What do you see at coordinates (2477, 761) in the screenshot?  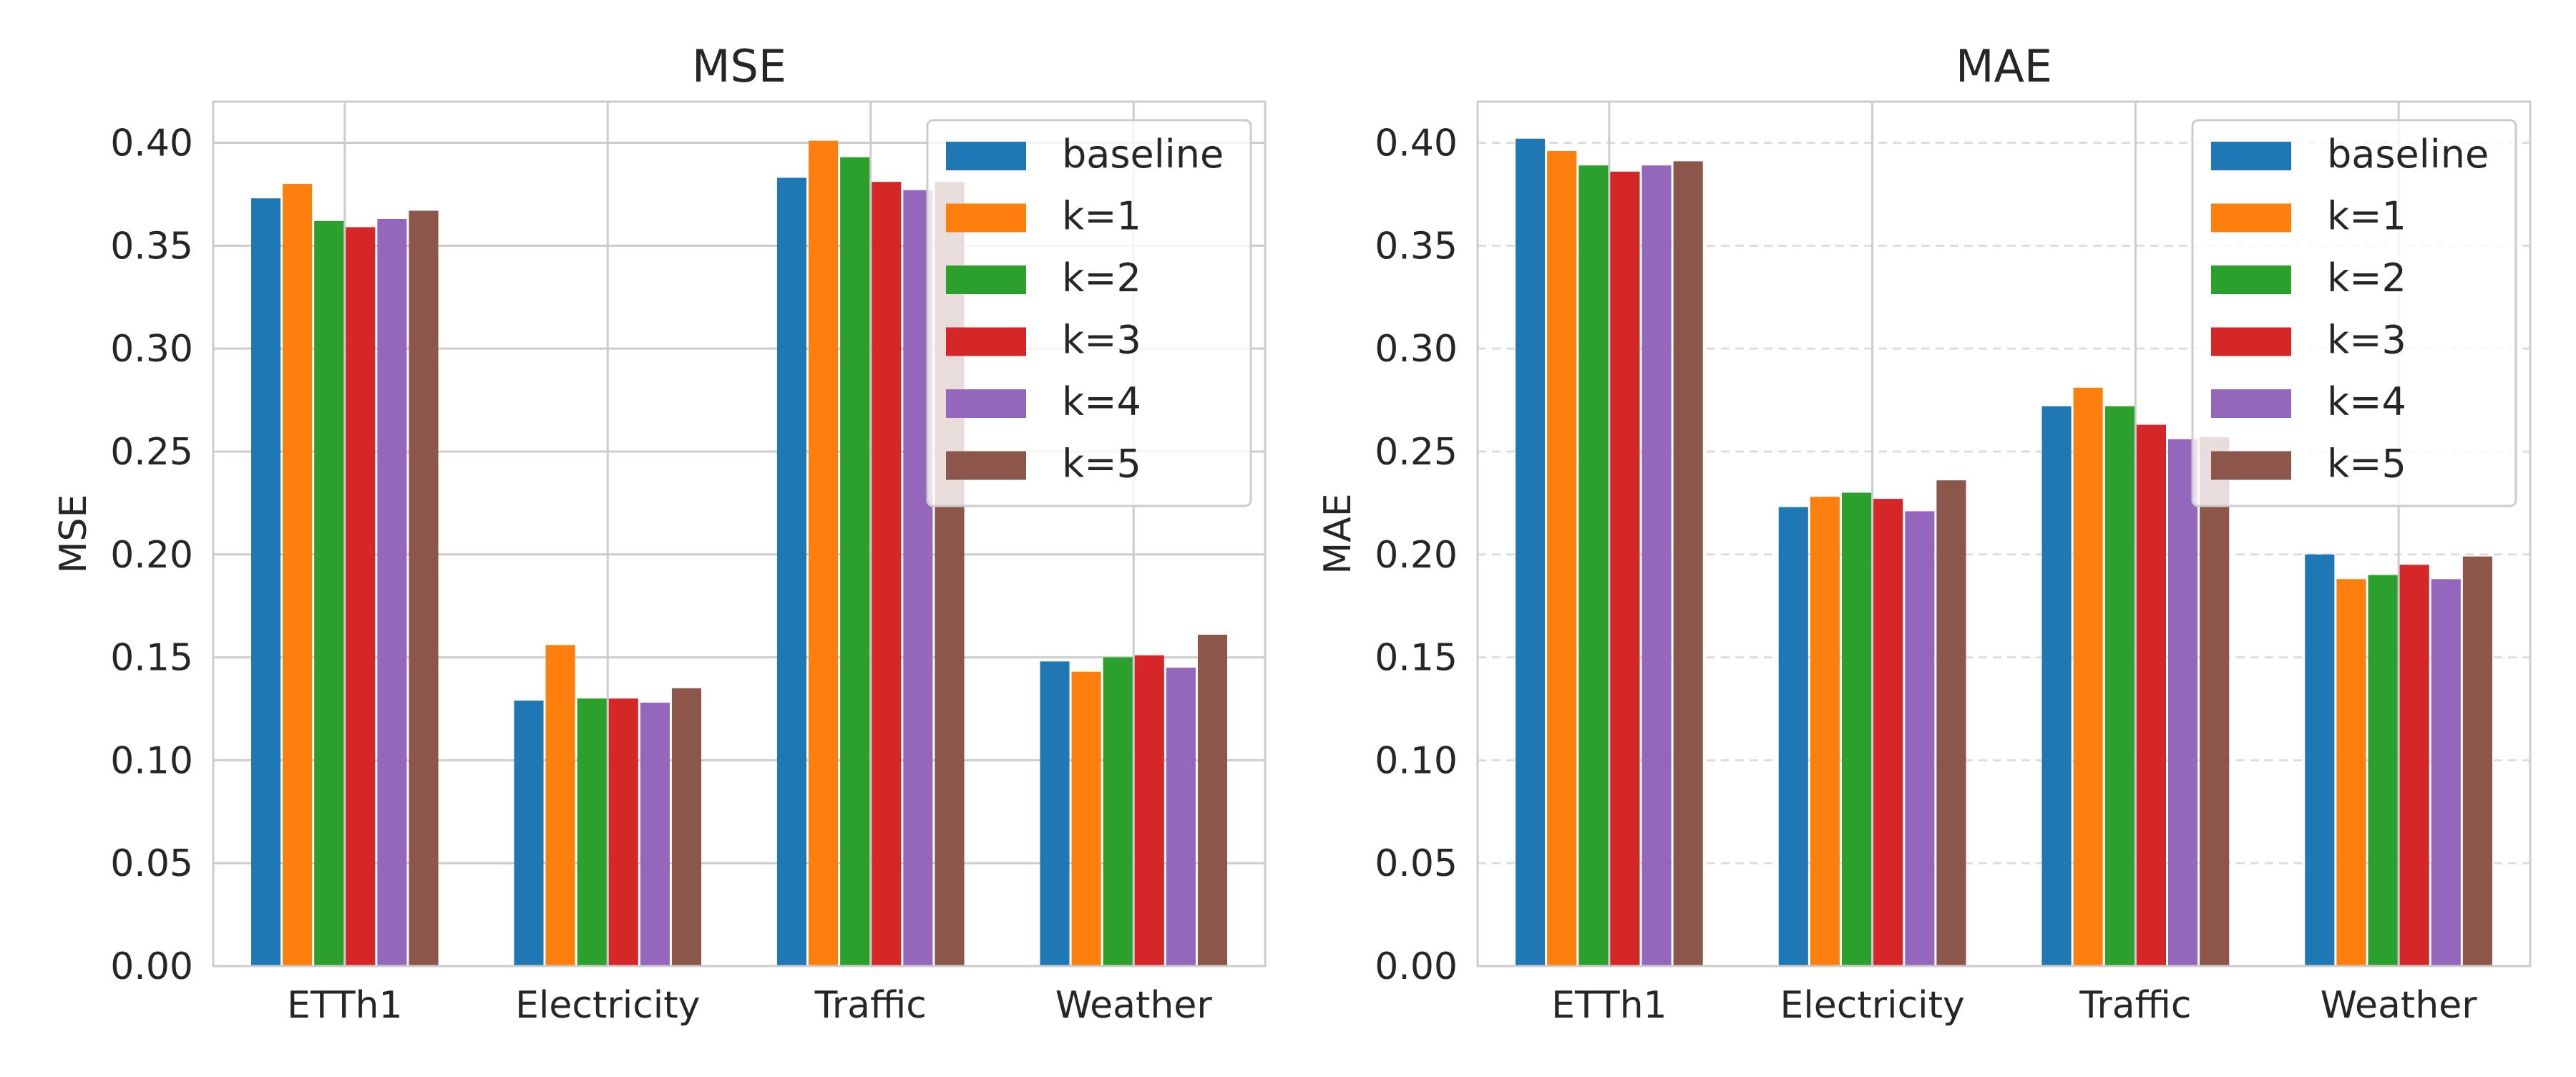 I see `mae-bar-k5-weather` at bounding box center [2477, 761].